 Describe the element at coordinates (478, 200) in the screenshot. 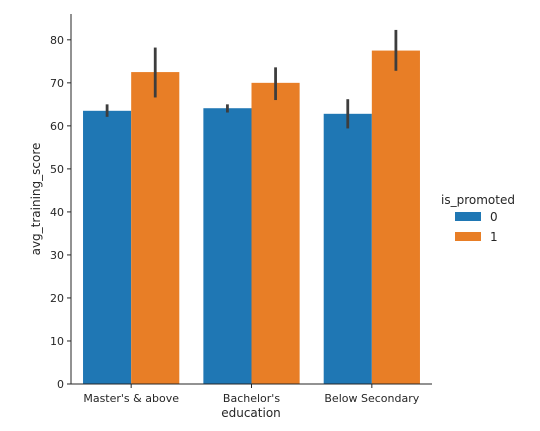

I see `legend-title: is_promoted` at that location.